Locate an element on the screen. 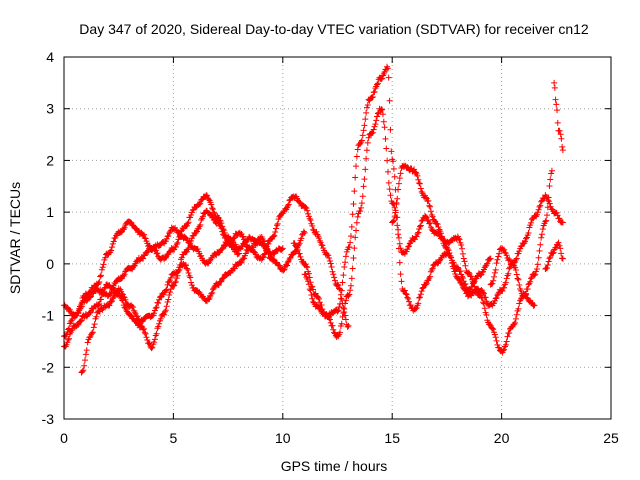 This screenshot has height=480, width=640. y-tick-label: -1 is located at coordinates (48, 316).